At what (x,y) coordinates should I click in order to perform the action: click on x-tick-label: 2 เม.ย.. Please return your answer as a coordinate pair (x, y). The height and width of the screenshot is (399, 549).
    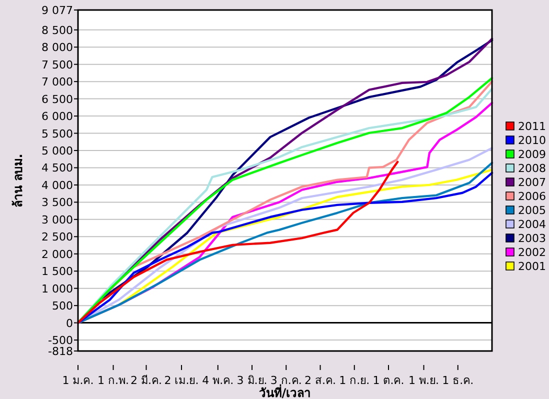
    Looking at the image, I should click on (181, 380).